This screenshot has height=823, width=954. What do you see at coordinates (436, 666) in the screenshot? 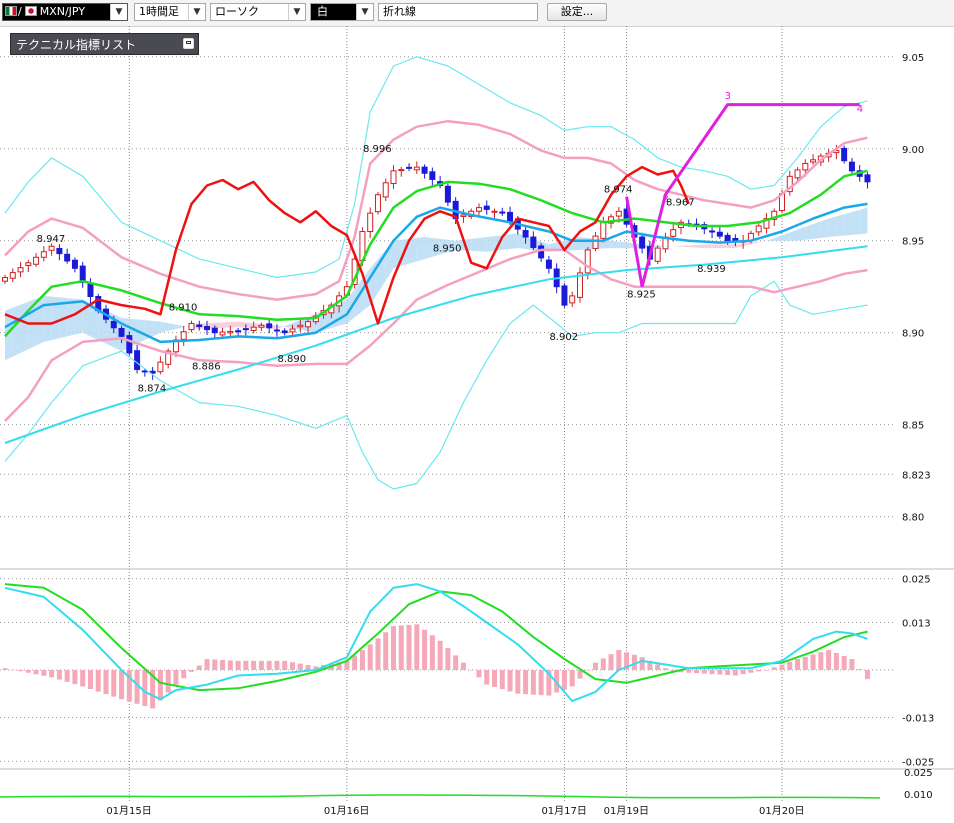
I see `macd-histogram` at bounding box center [436, 666].